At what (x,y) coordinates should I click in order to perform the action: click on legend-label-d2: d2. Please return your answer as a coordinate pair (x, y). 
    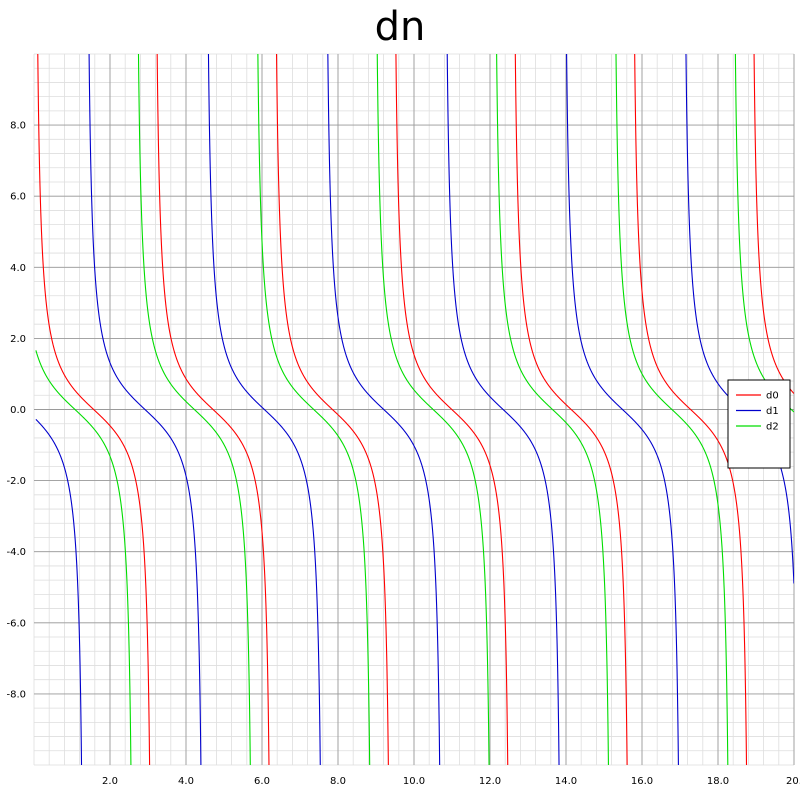
    Looking at the image, I should click on (772, 427).